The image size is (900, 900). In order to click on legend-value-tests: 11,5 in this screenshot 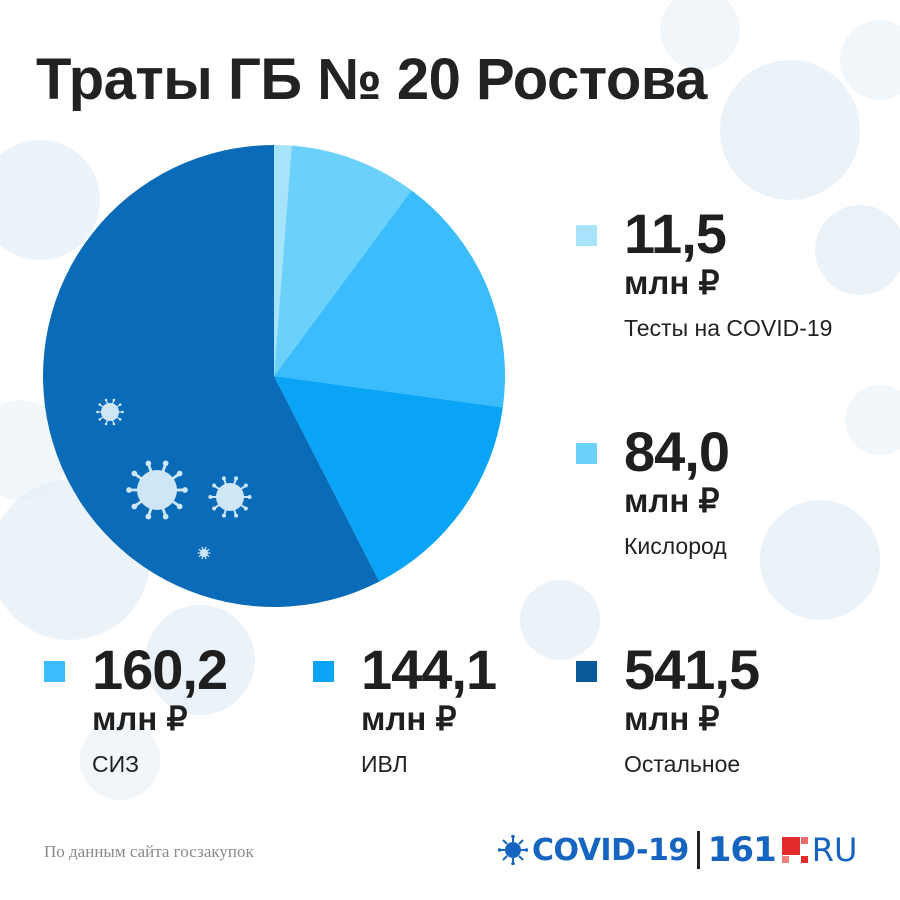, I will do `click(675, 233)`.